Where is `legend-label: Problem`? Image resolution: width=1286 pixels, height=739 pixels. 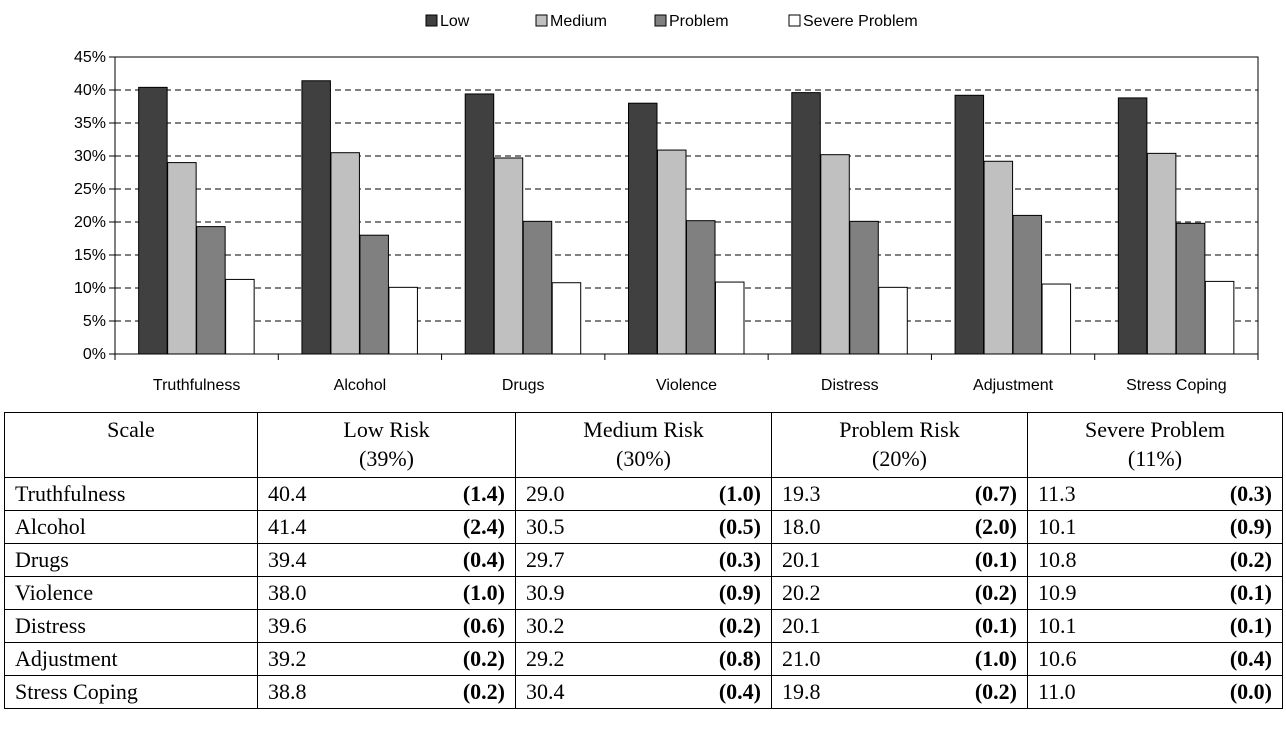 legend-label: Problem is located at coordinates (699, 21).